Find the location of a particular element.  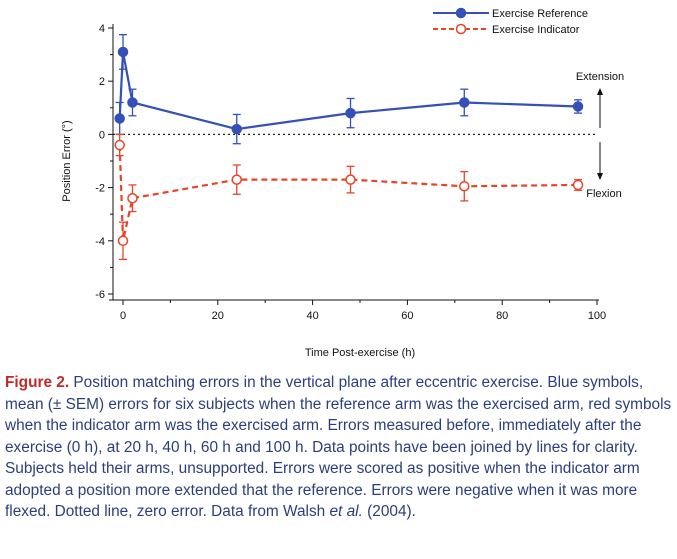

legend-label: Exercise Reference is located at coordinates (540, 14).